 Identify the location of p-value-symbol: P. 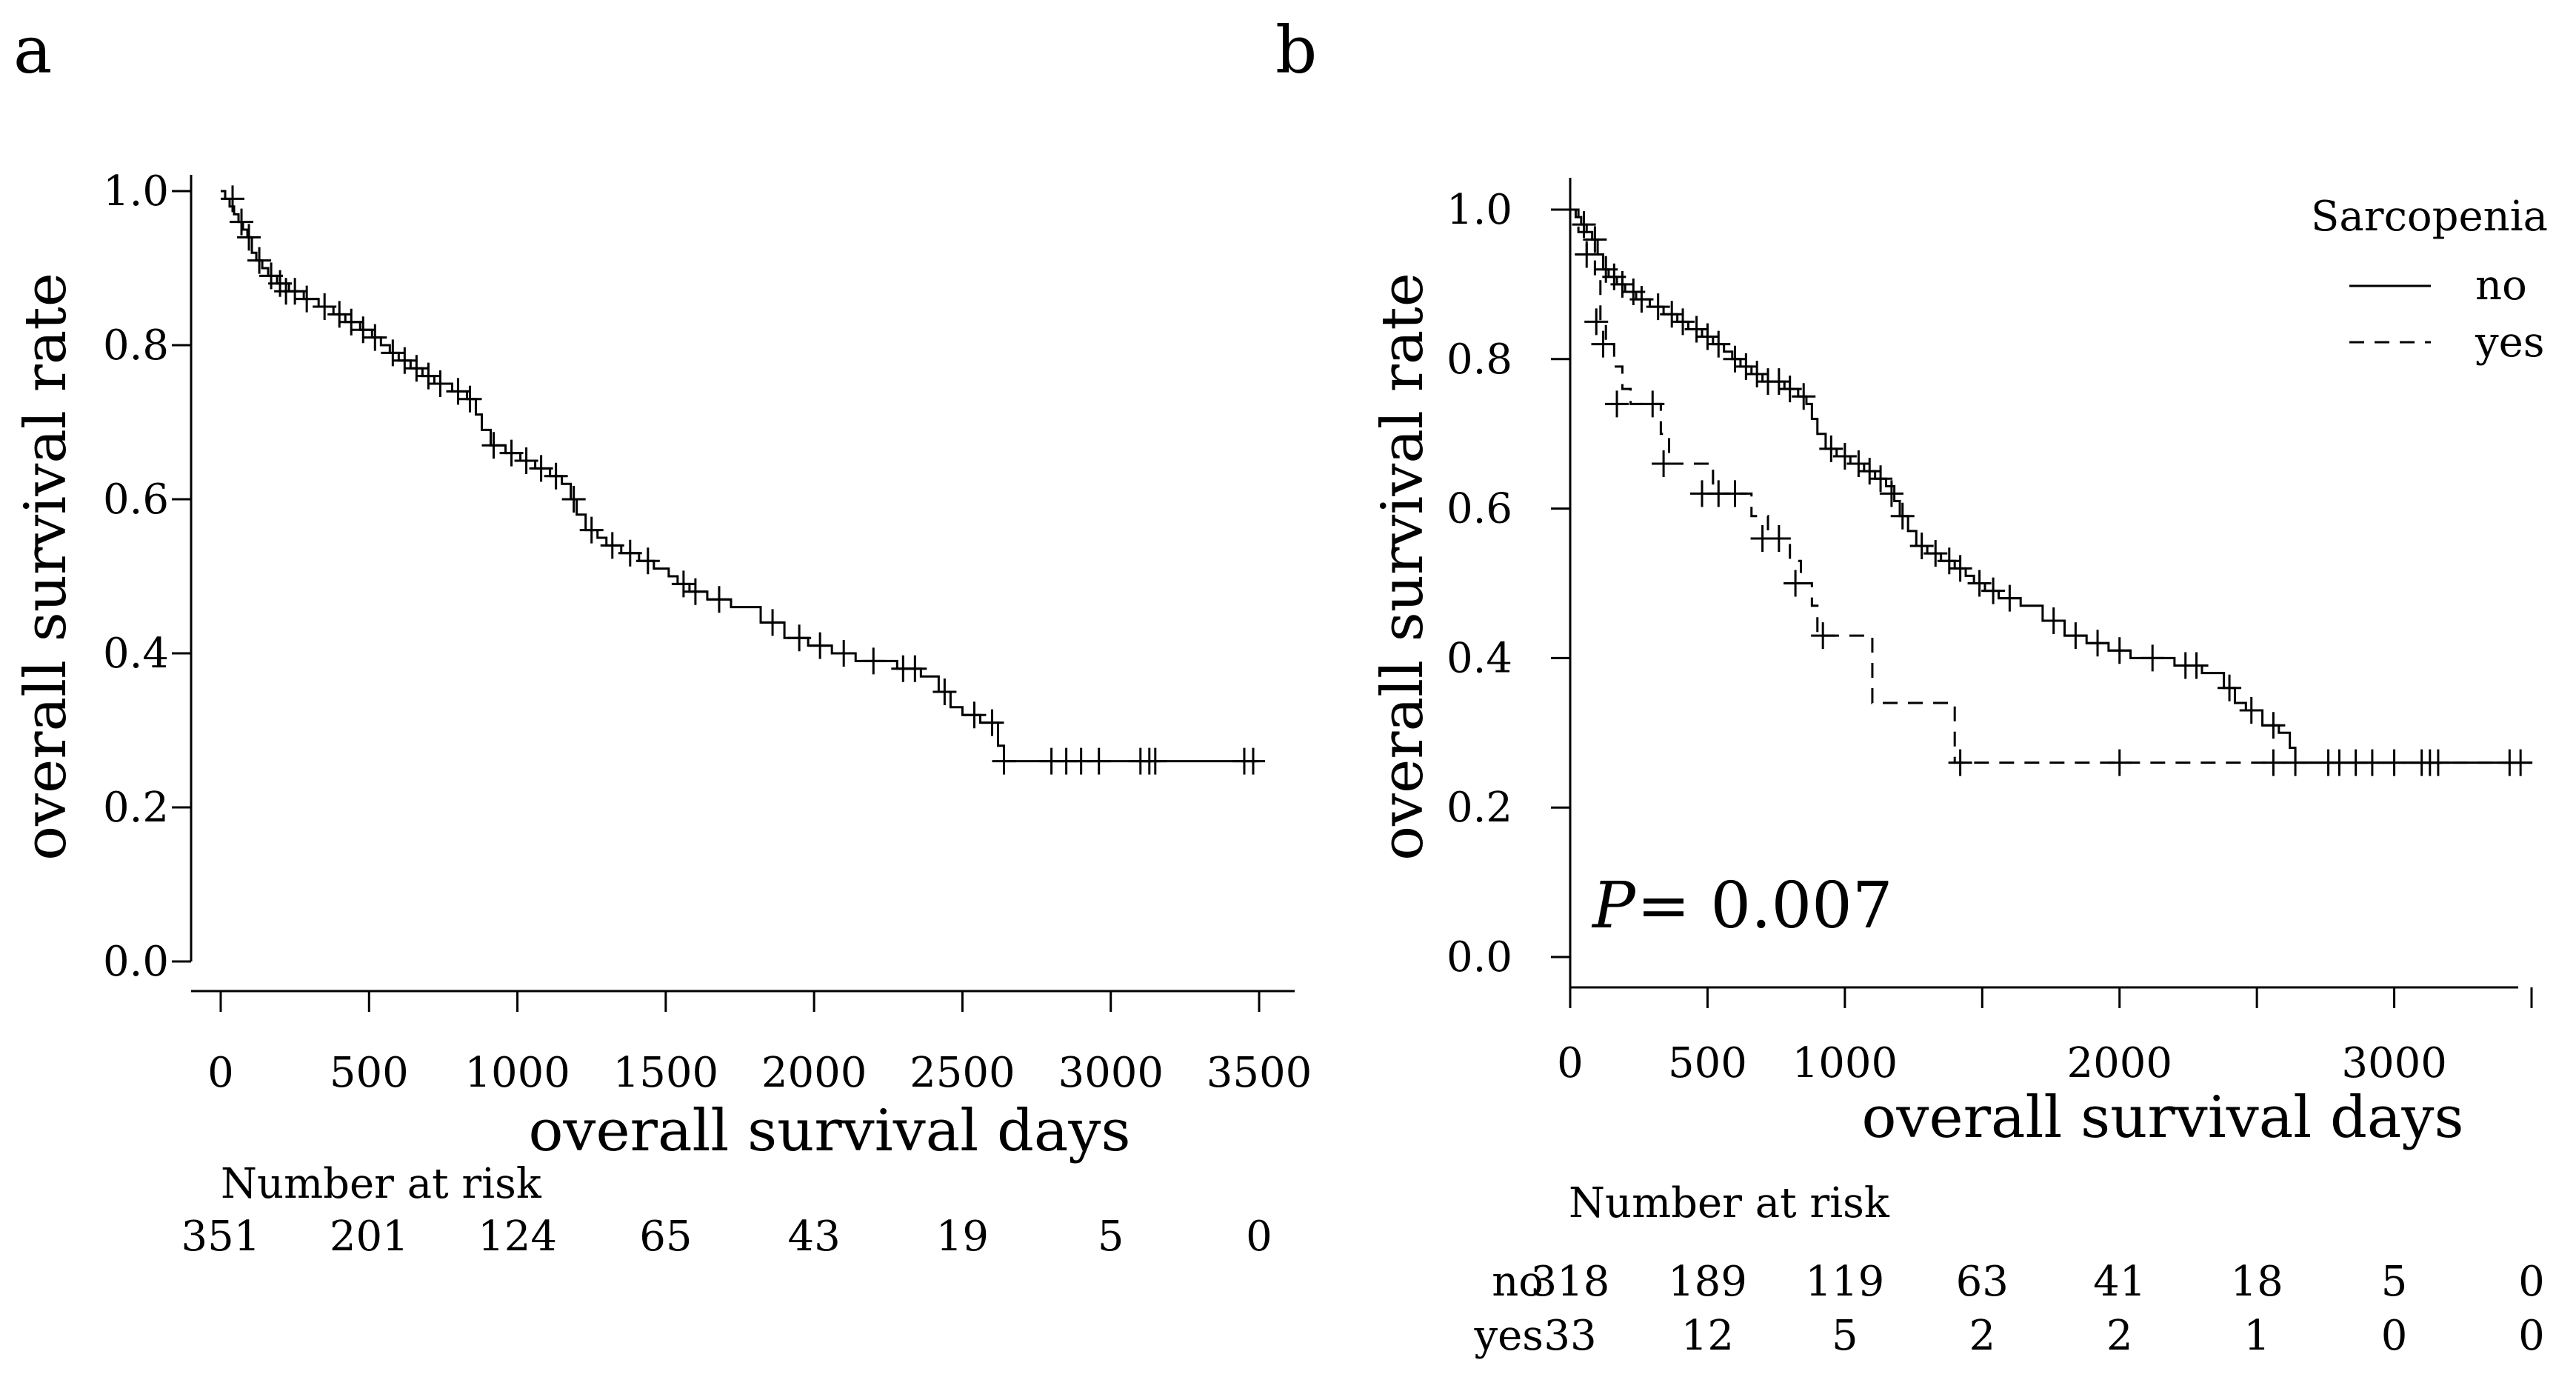
(1614, 906).